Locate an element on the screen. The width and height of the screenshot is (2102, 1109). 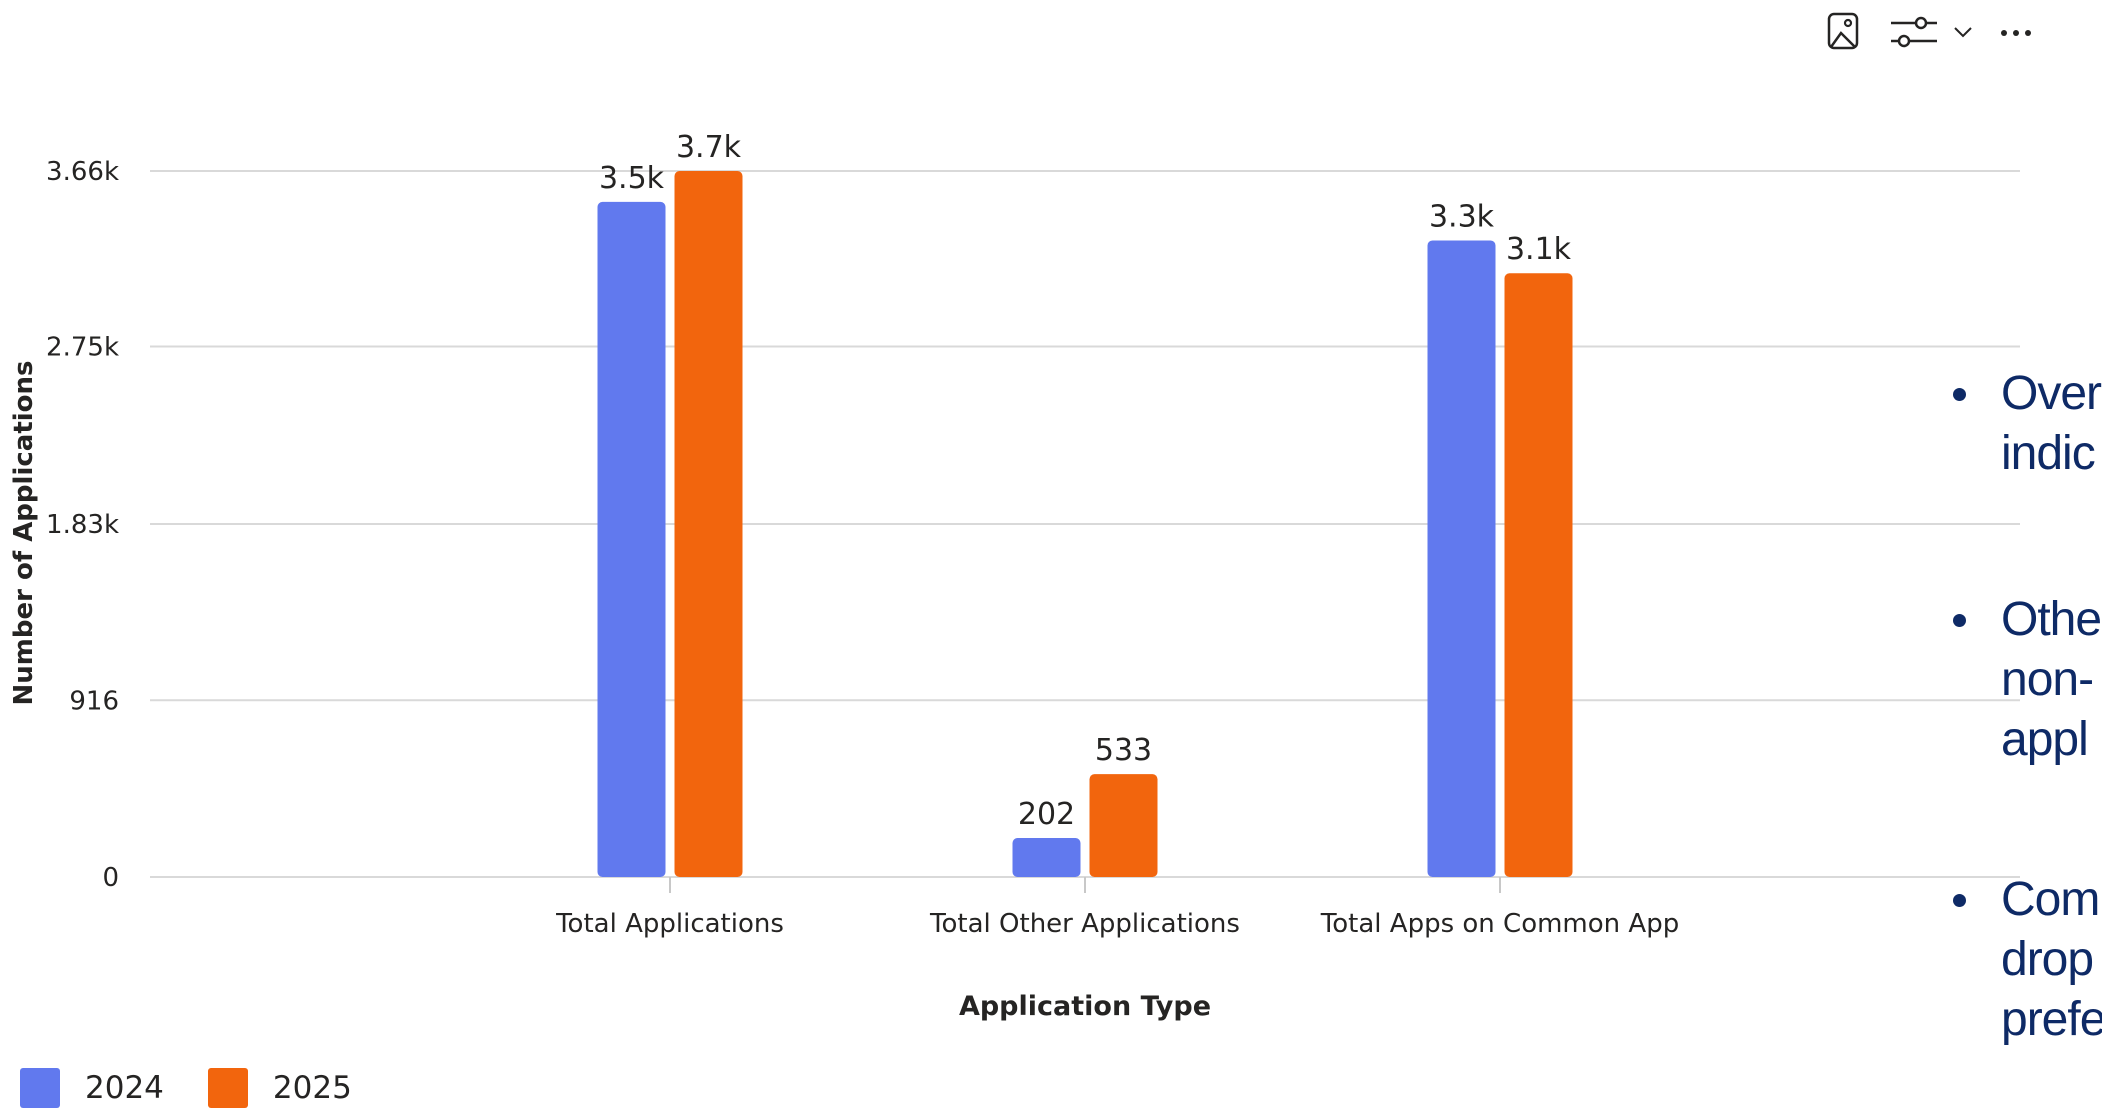
legend-label: 2024 is located at coordinates (124, 1088).